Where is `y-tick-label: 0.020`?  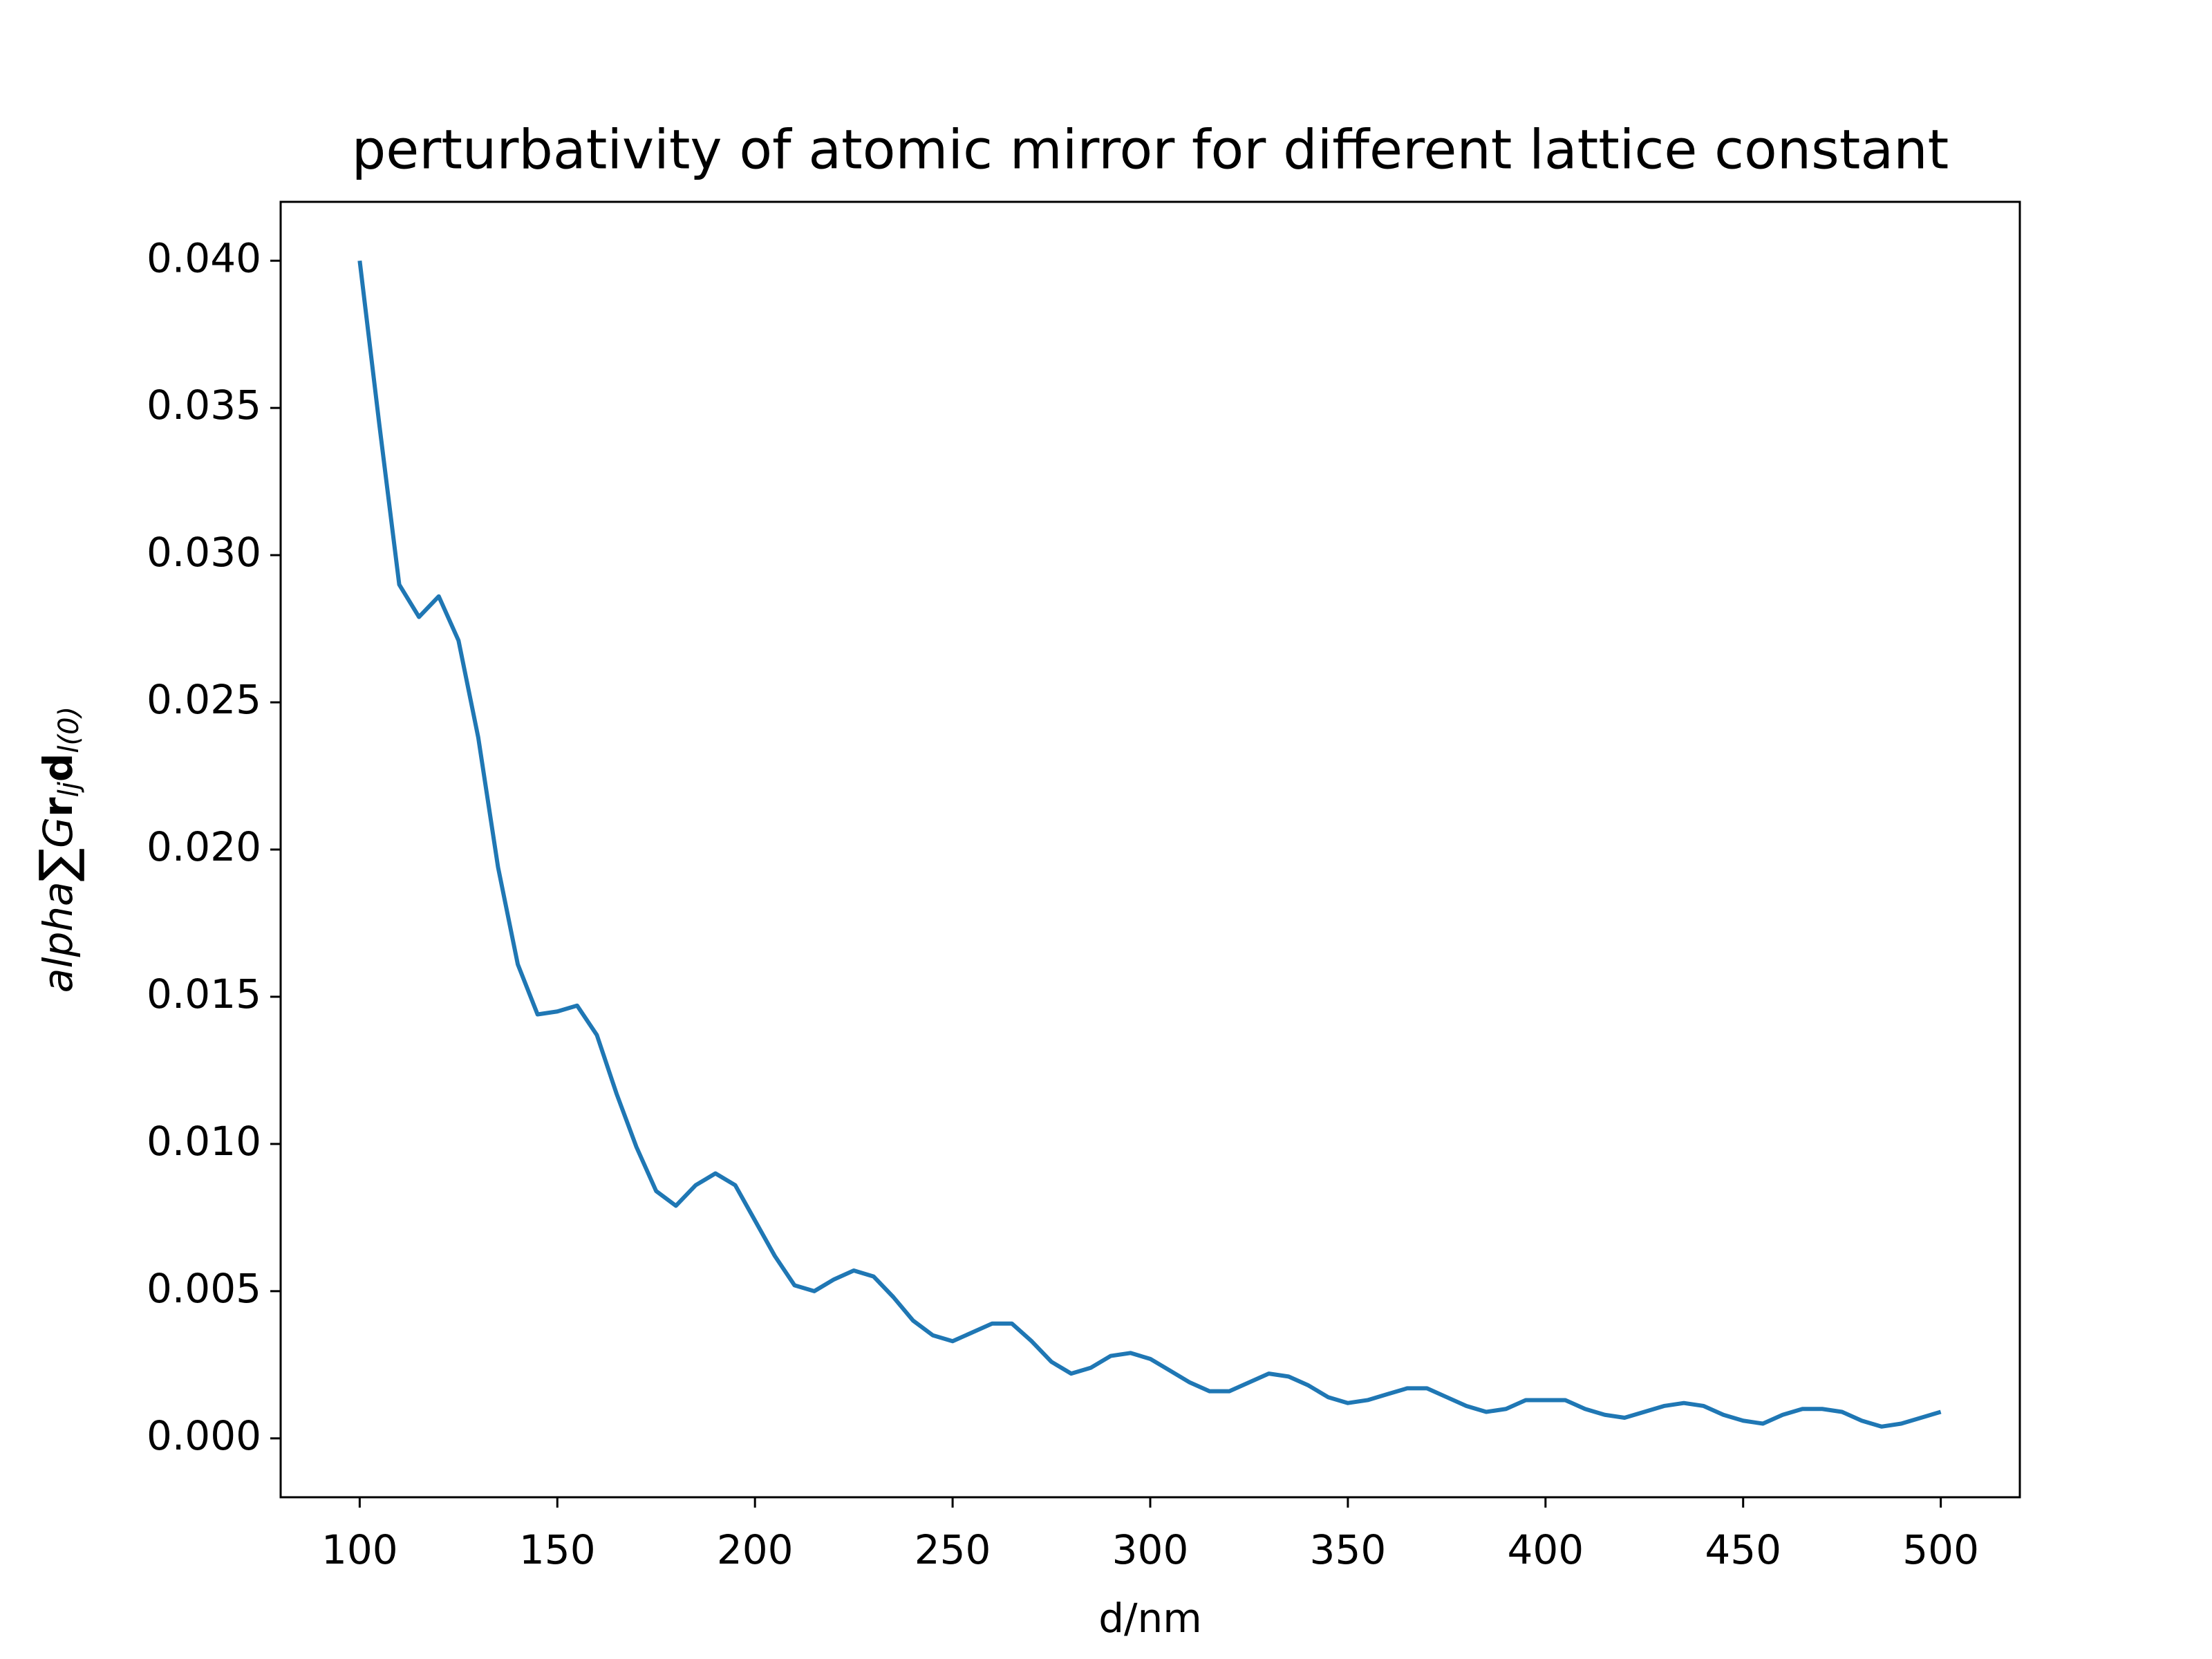
y-tick-label: 0.020 is located at coordinates (204, 847).